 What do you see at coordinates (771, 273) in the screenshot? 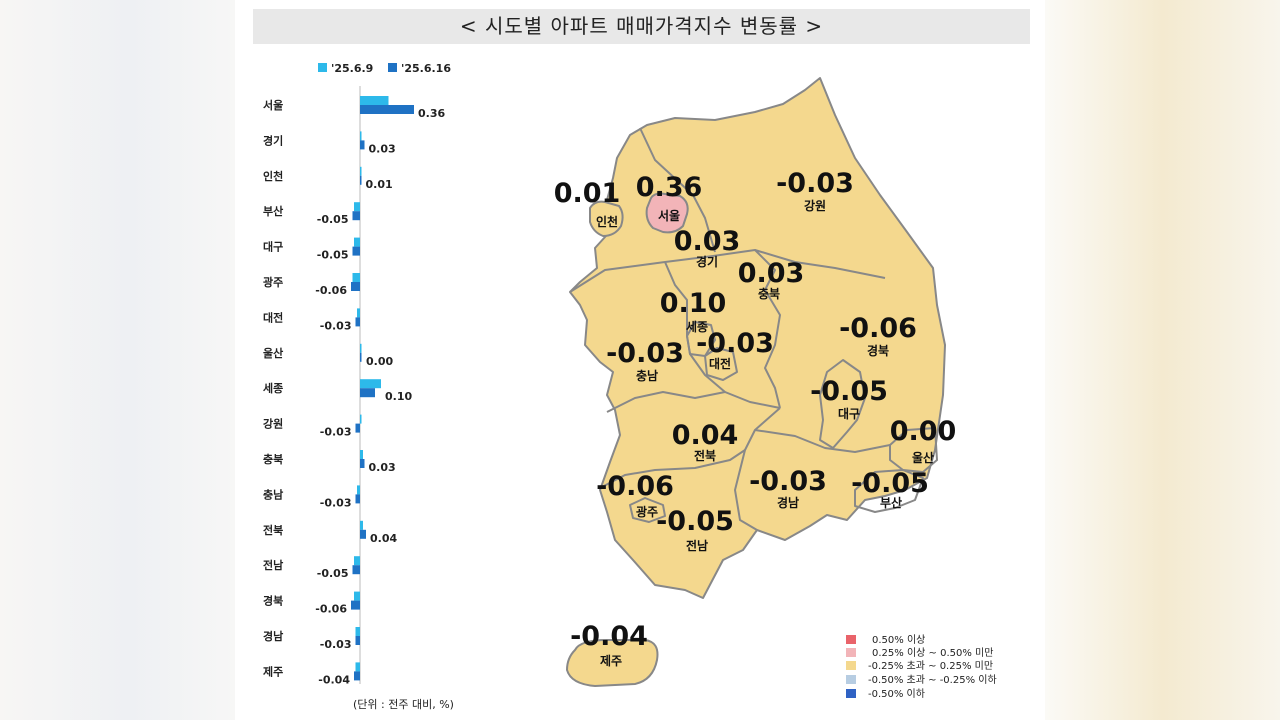
I see `map-value-chungbuk: 0.03` at bounding box center [771, 273].